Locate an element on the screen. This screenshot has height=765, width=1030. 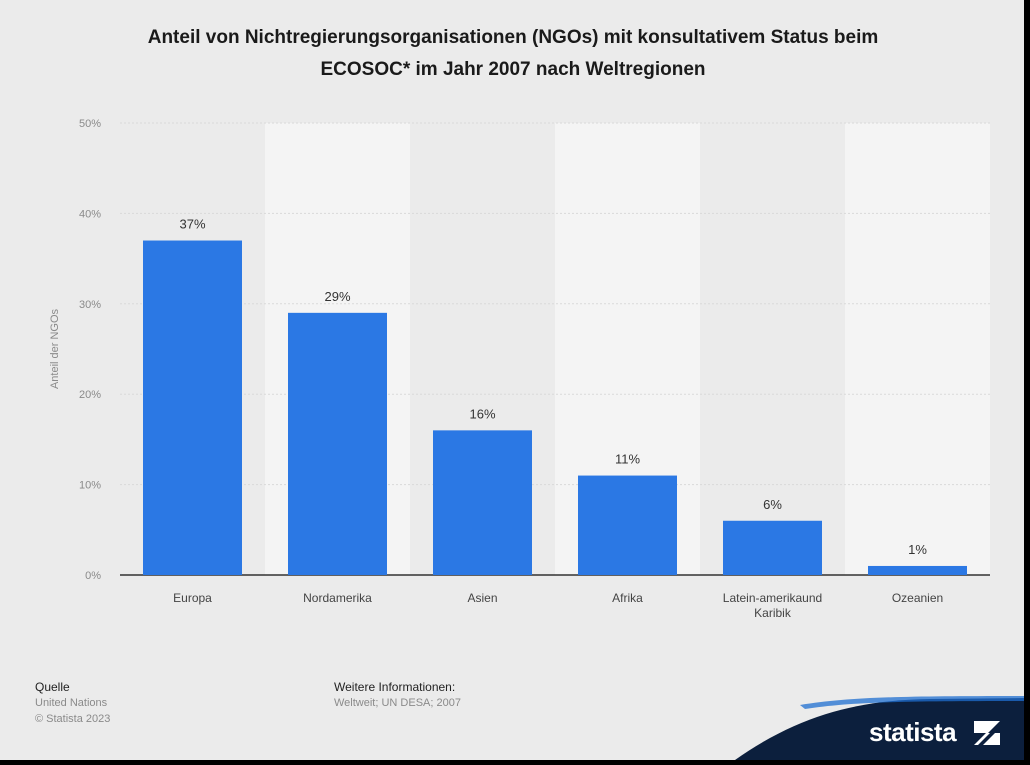
y-tick-label: 50% is located at coordinates (90, 124).